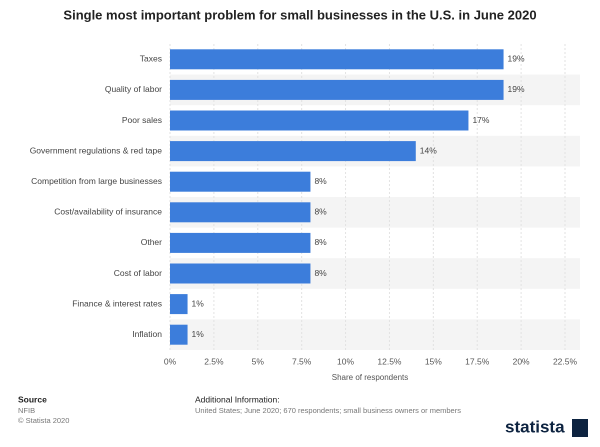  Describe the element at coordinates (117, 303) in the screenshot. I see `y-tick-label: Finance & interest rates` at that location.